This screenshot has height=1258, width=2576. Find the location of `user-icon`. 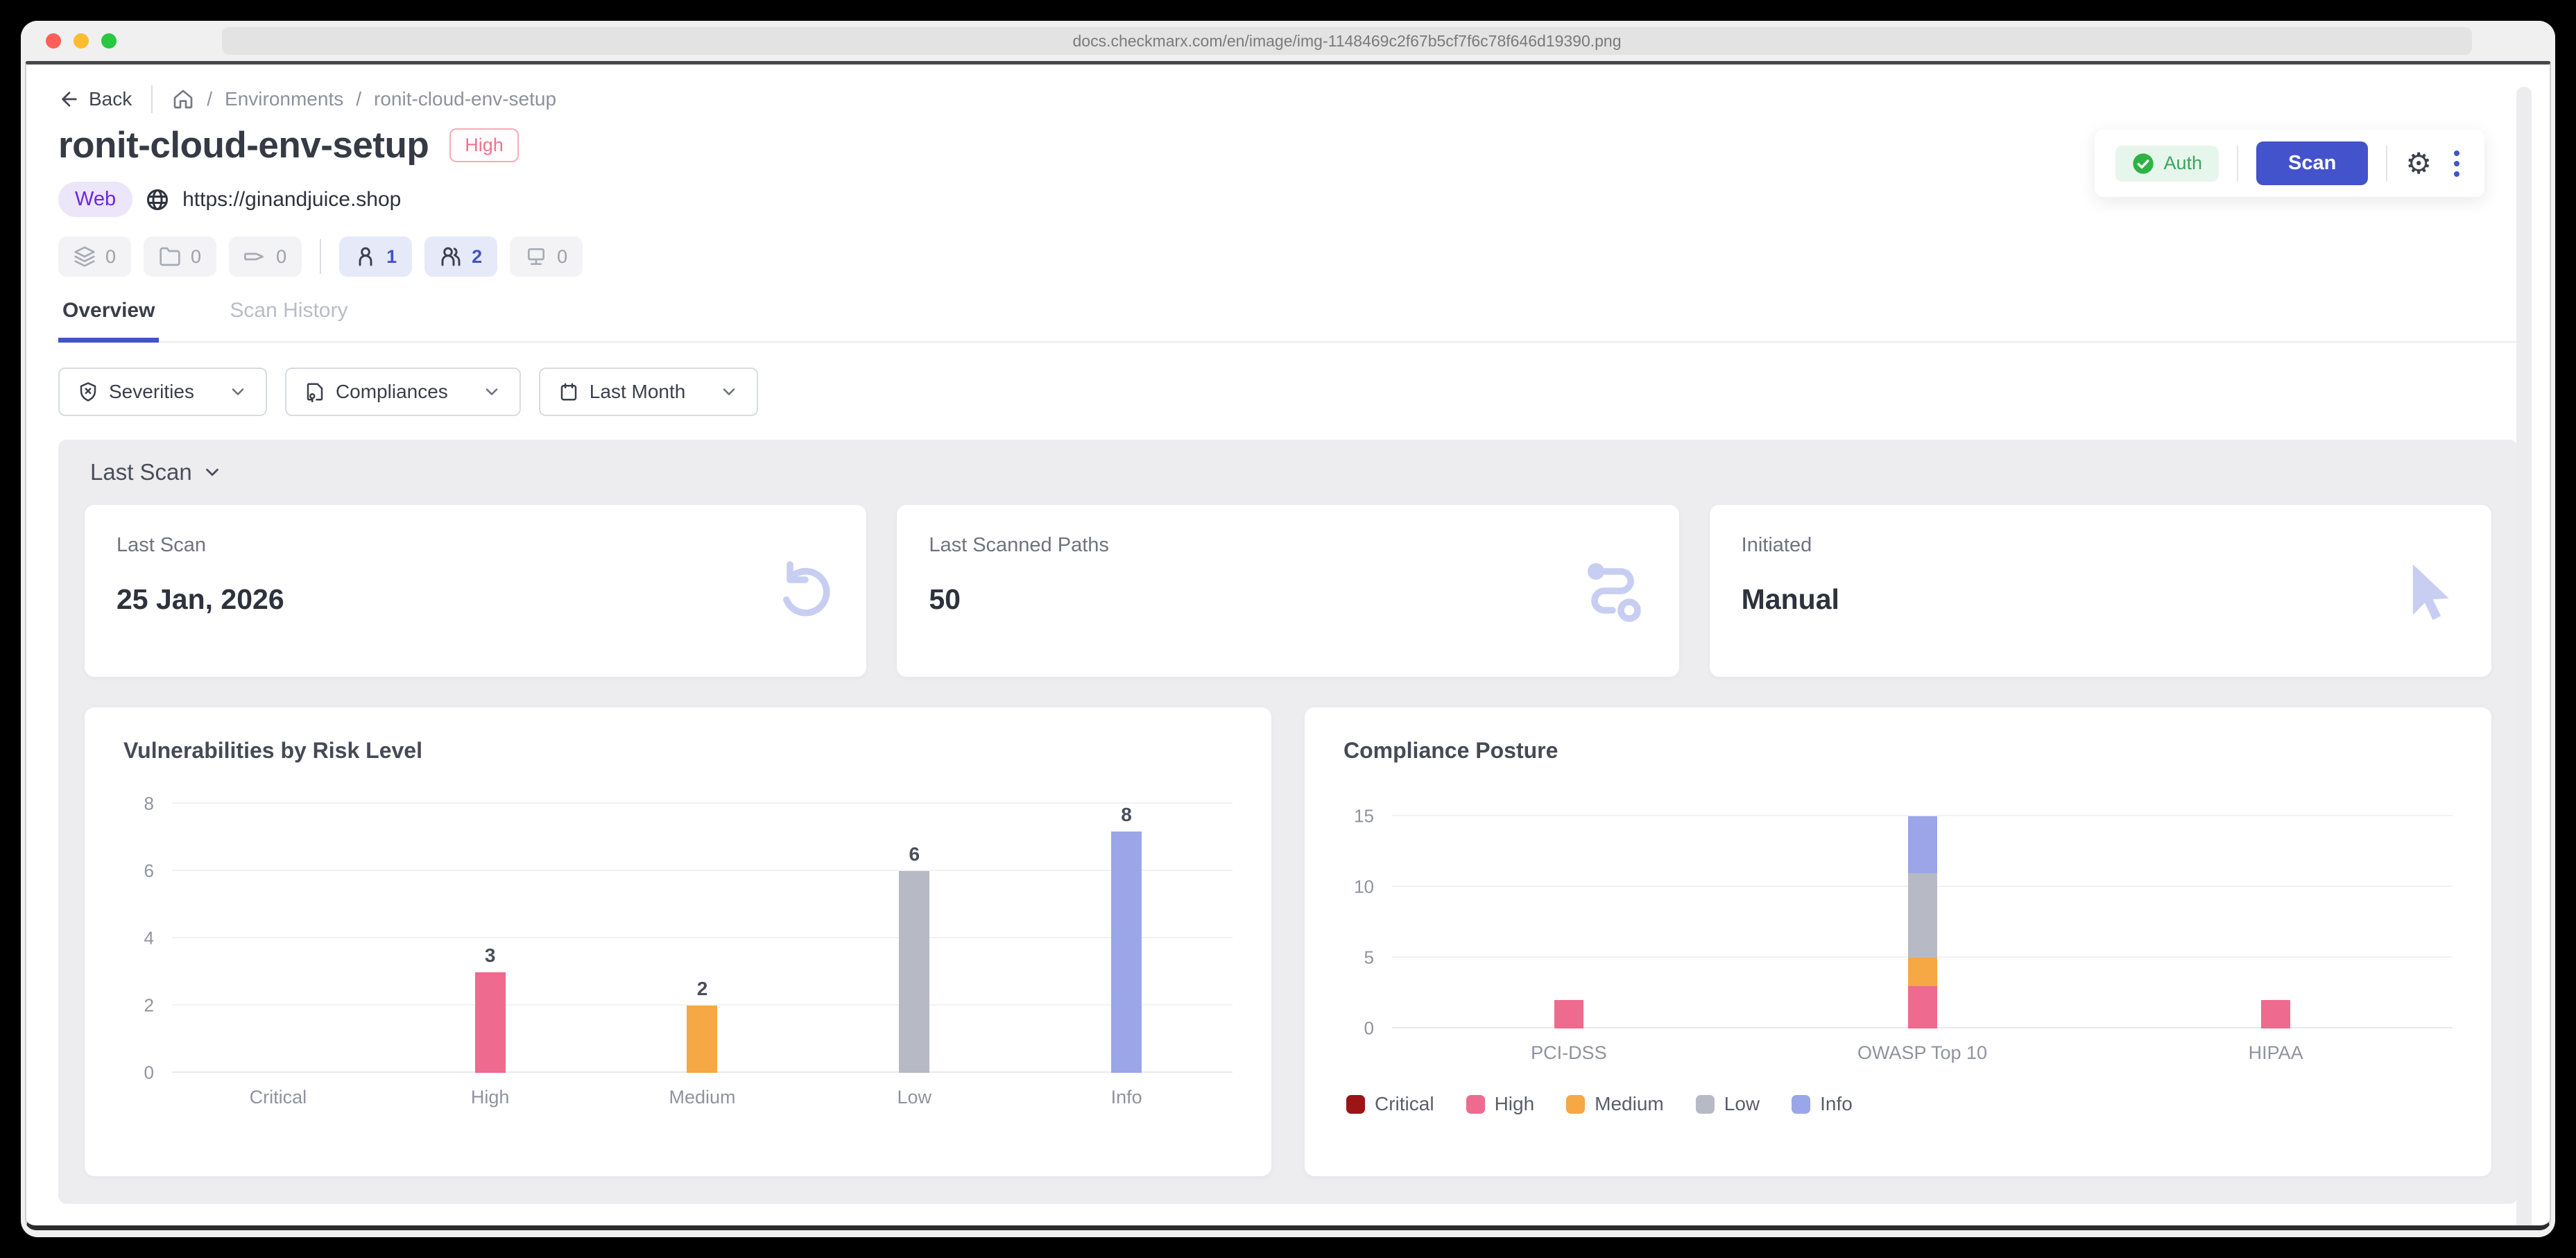

user-icon is located at coordinates (365, 256).